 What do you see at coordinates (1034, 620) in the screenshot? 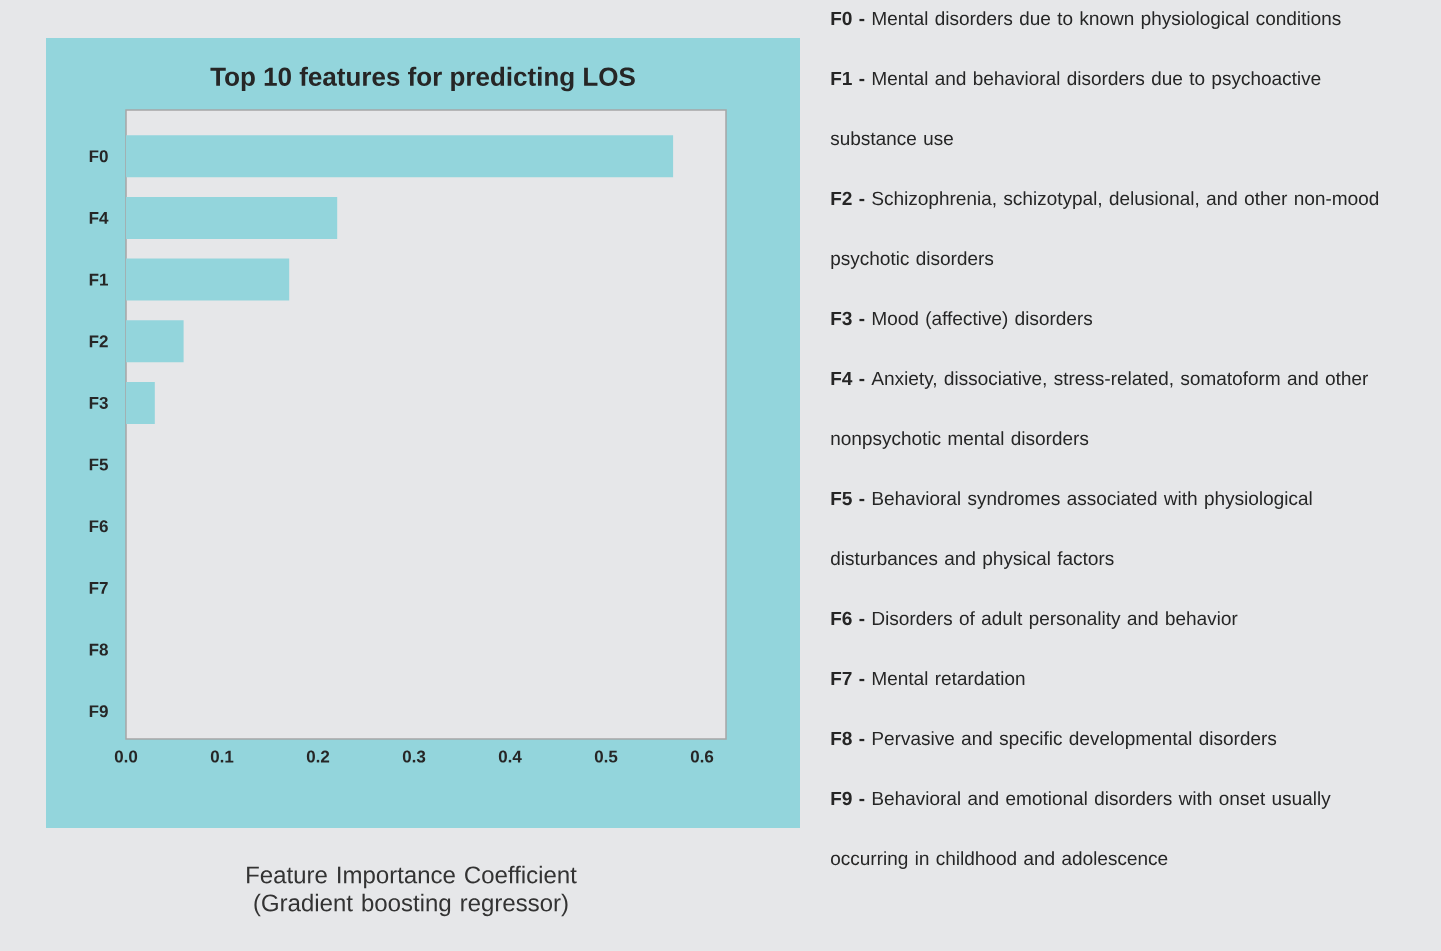
I see `text: F6 - Disorders of adult personality and behavior` at bounding box center [1034, 620].